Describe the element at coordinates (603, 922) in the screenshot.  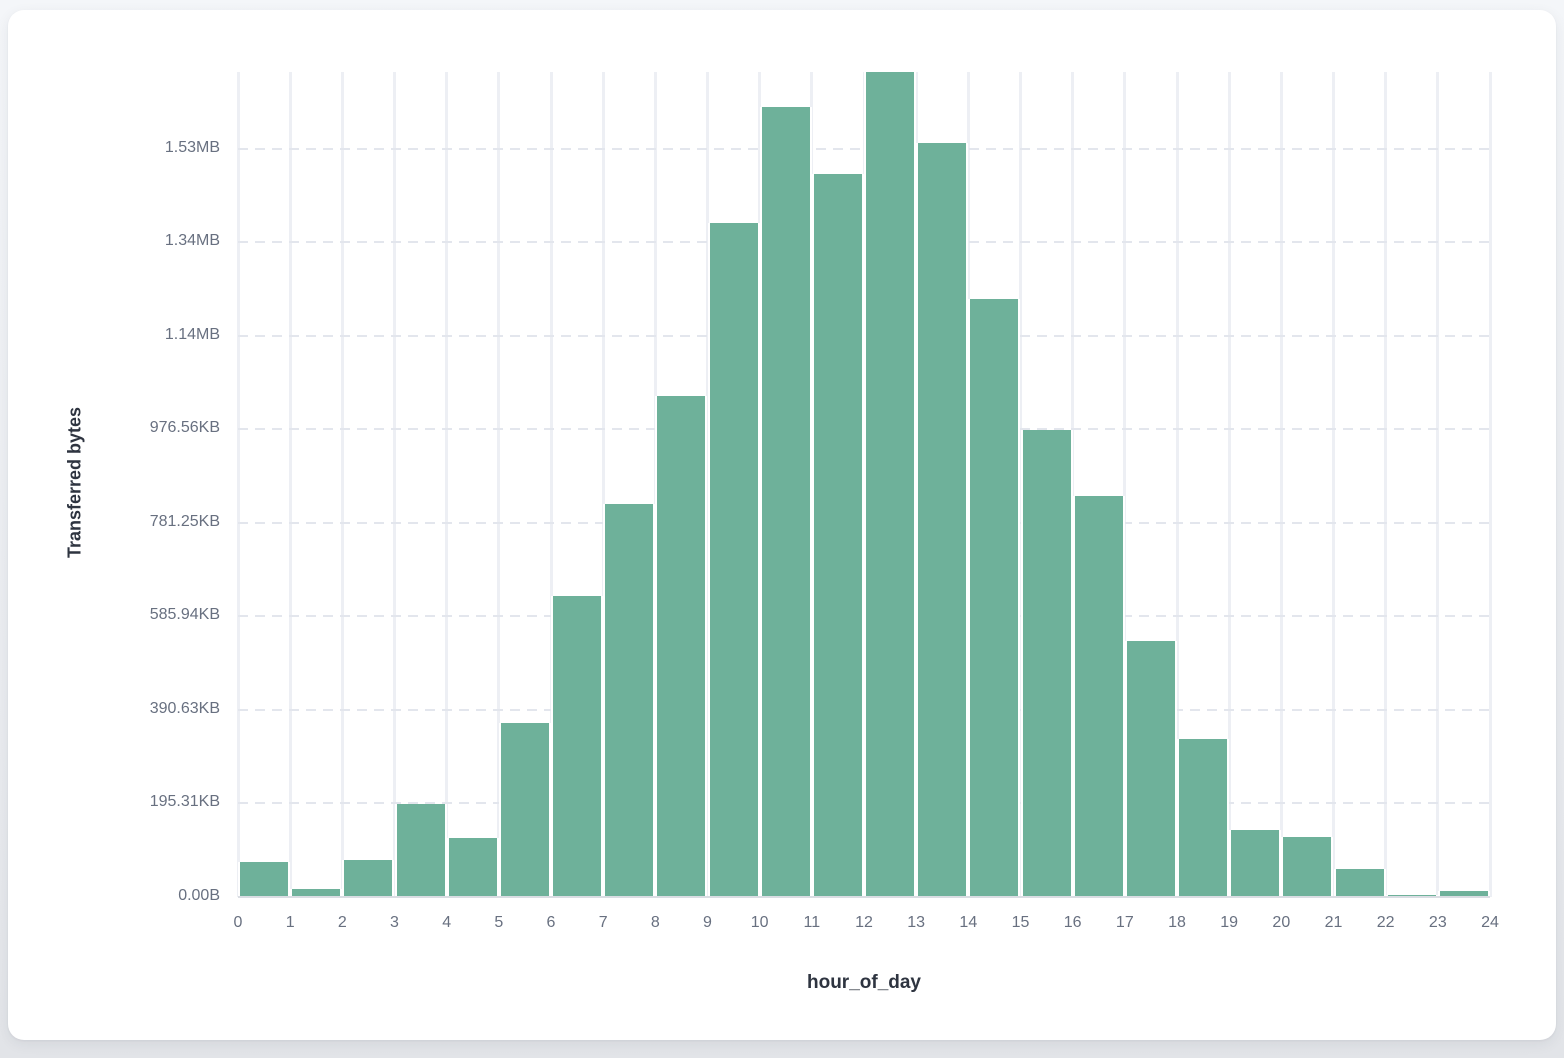
I see `x-tick-label: 7` at that location.